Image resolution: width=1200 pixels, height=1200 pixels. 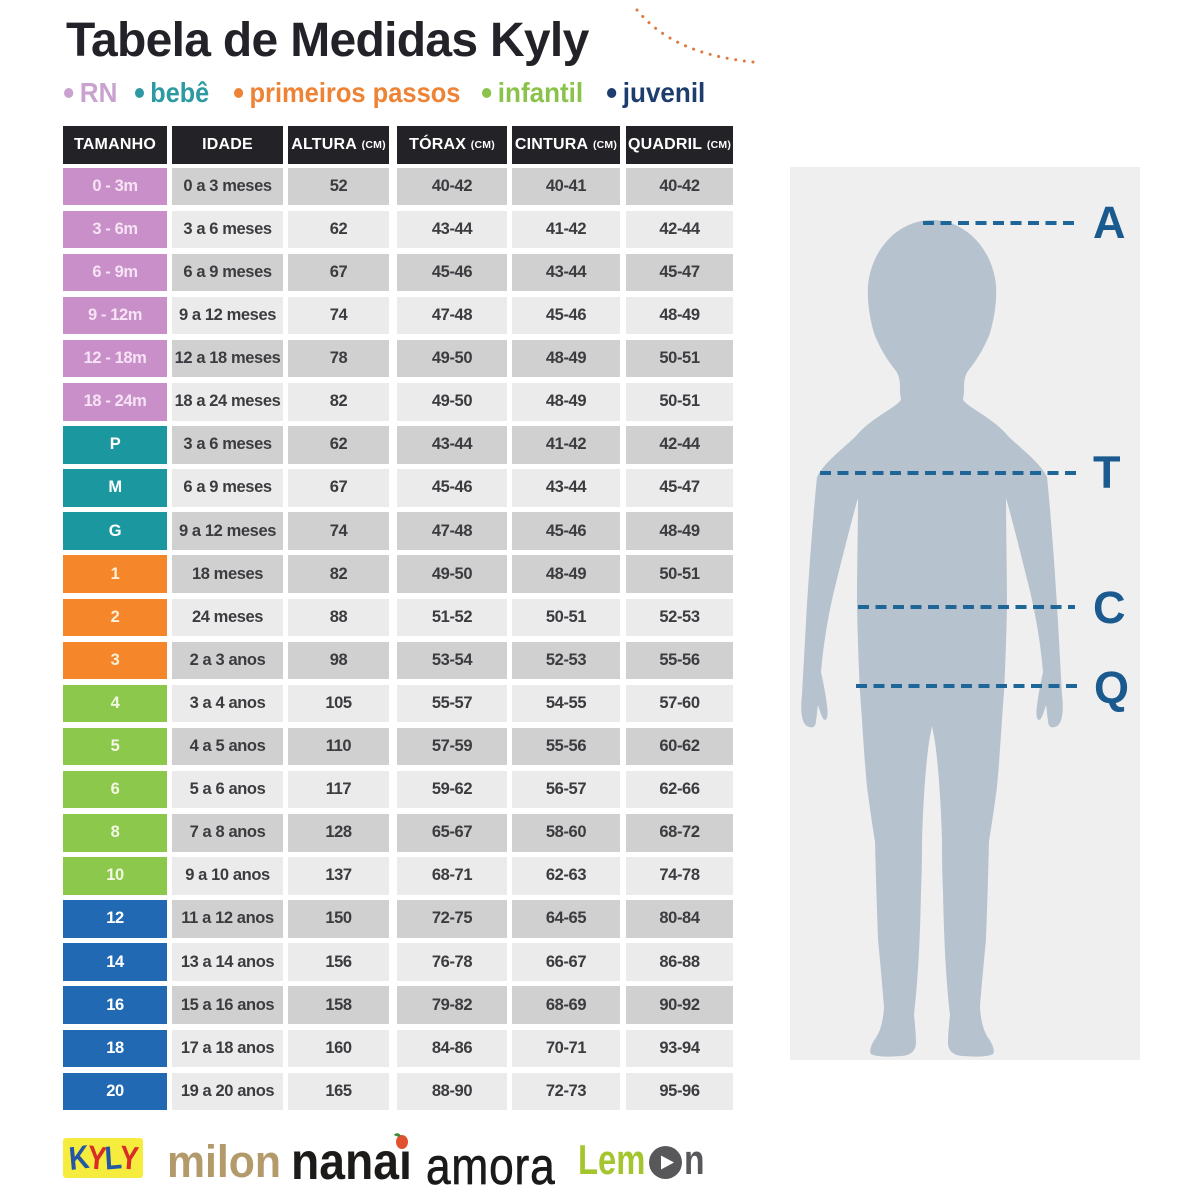 What do you see at coordinates (1107, 472) in the screenshot?
I see `svg-text: T` at bounding box center [1107, 472].